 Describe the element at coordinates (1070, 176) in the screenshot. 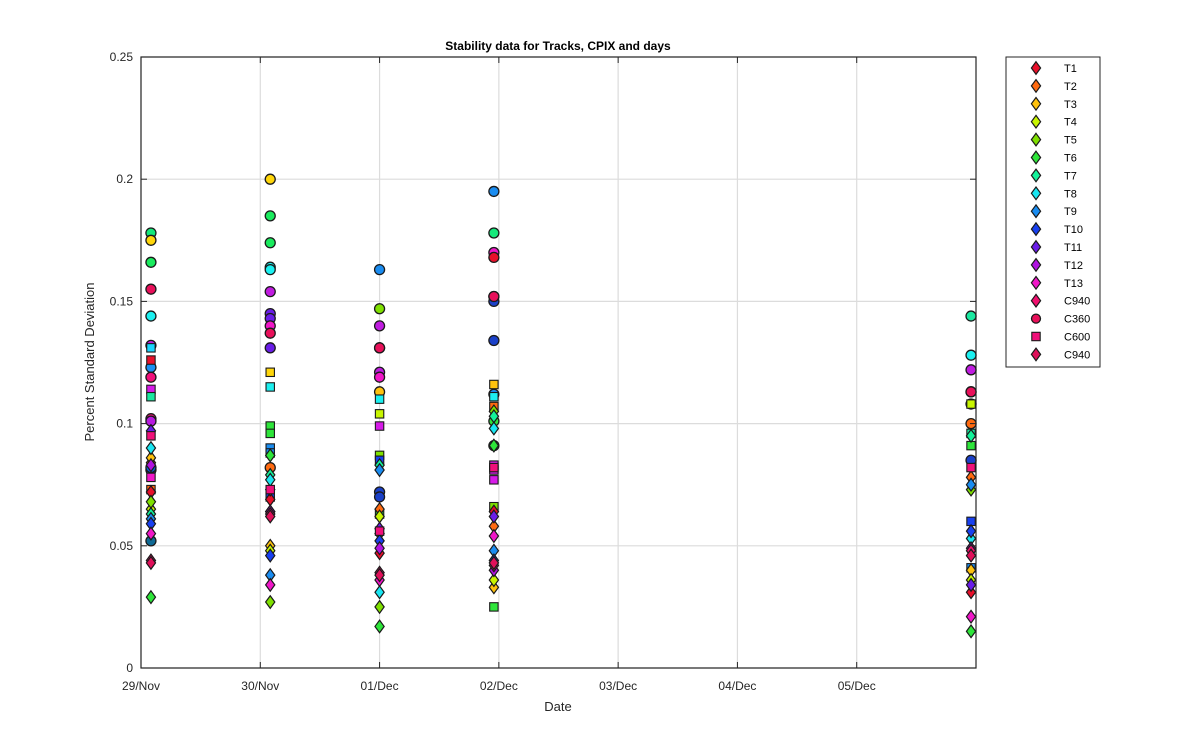

I see `legend-label: T7` at that location.